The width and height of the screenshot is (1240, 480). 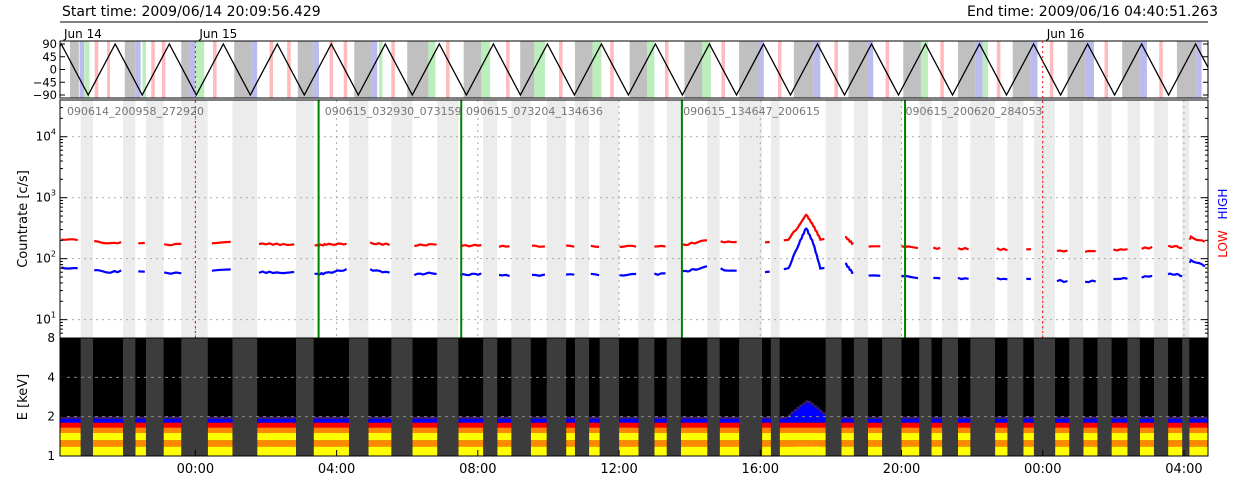 I want to click on x-tick-label: 08:00, so click(x=477, y=469).